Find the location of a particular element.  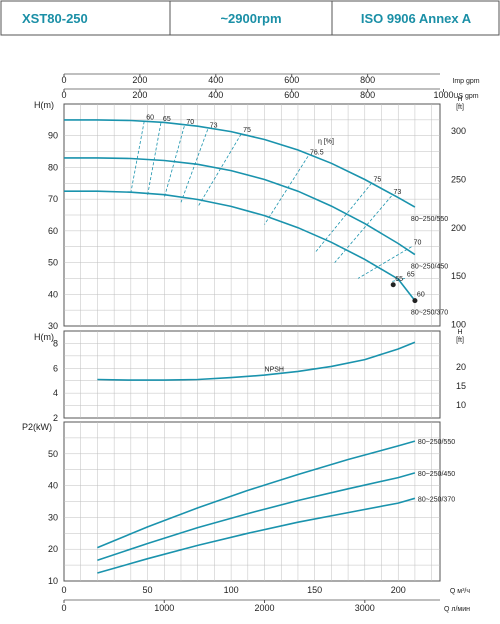

q-m3h-tick: 200 is located at coordinates (398, 590).